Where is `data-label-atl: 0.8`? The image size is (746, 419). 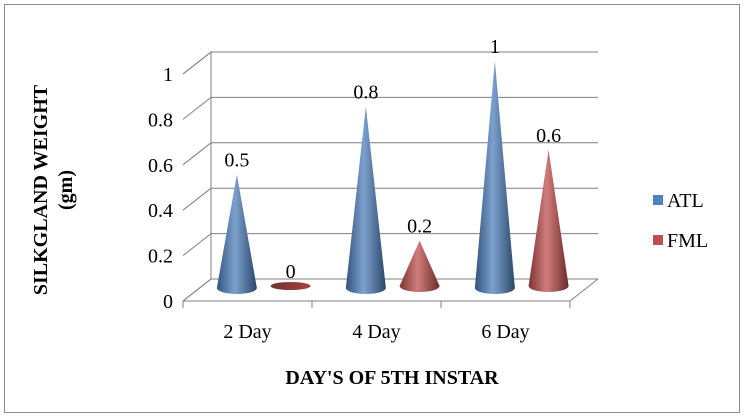 data-label-atl: 0.8 is located at coordinates (365, 92).